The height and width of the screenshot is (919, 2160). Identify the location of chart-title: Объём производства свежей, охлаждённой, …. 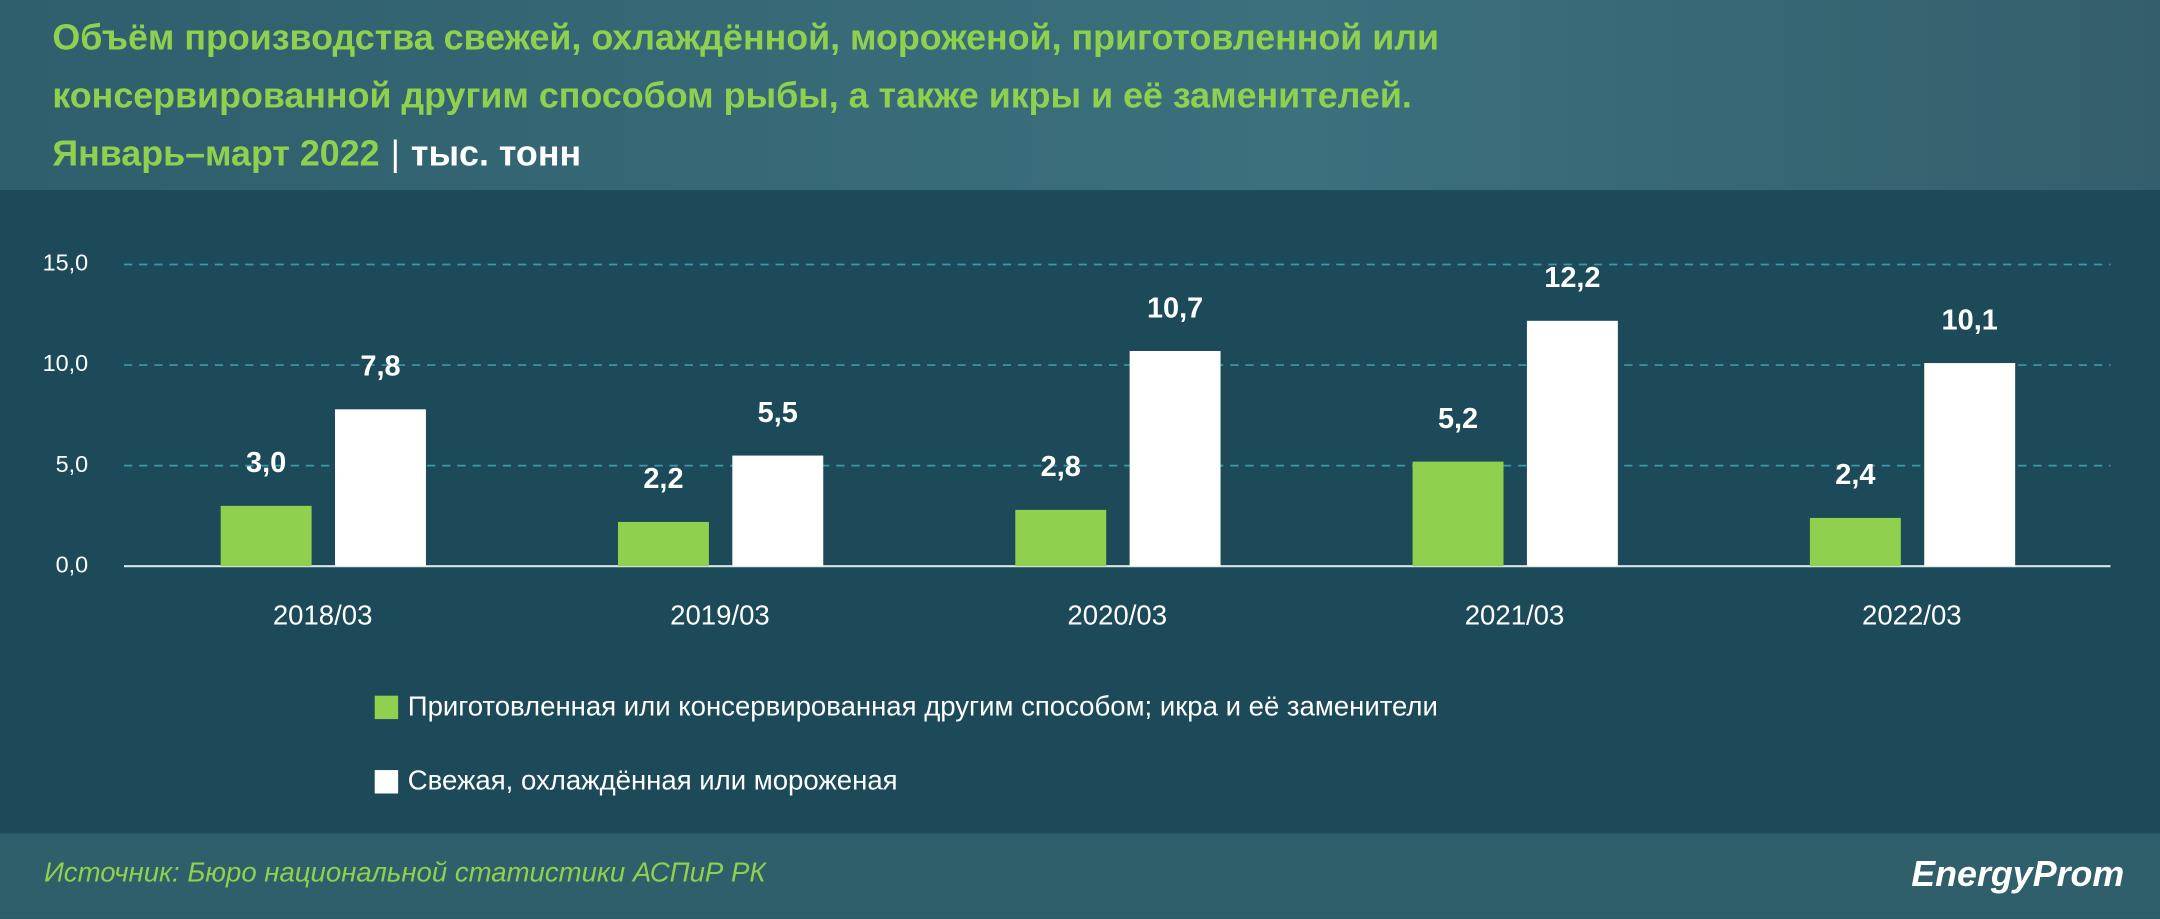
(746, 37).